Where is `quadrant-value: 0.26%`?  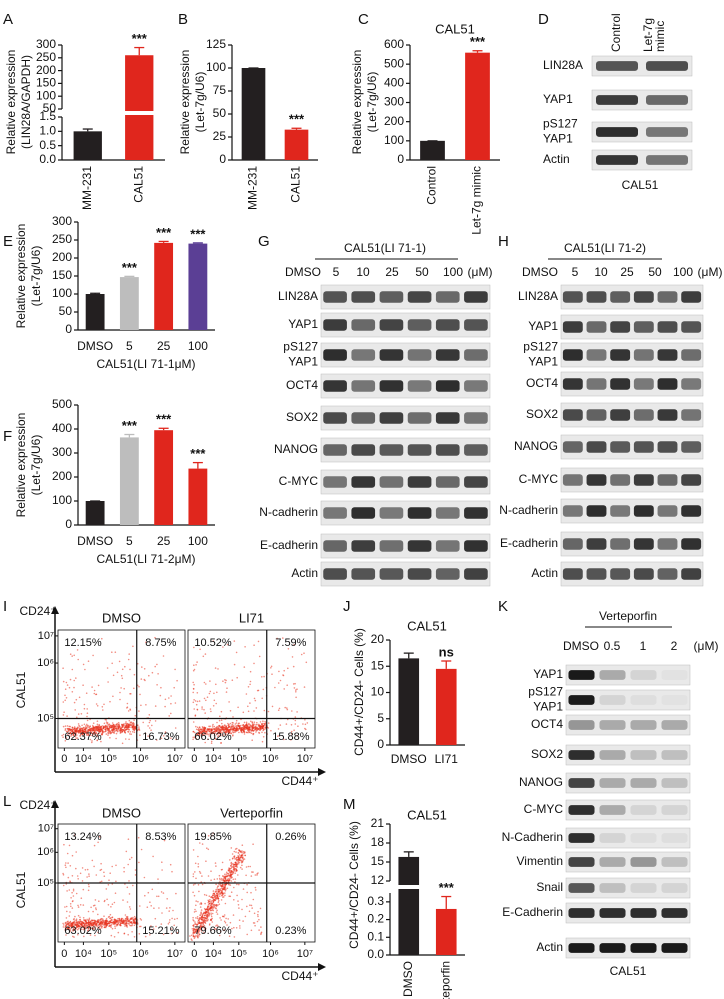 quadrant-value: 0.26% is located at coordinates (290, 837).